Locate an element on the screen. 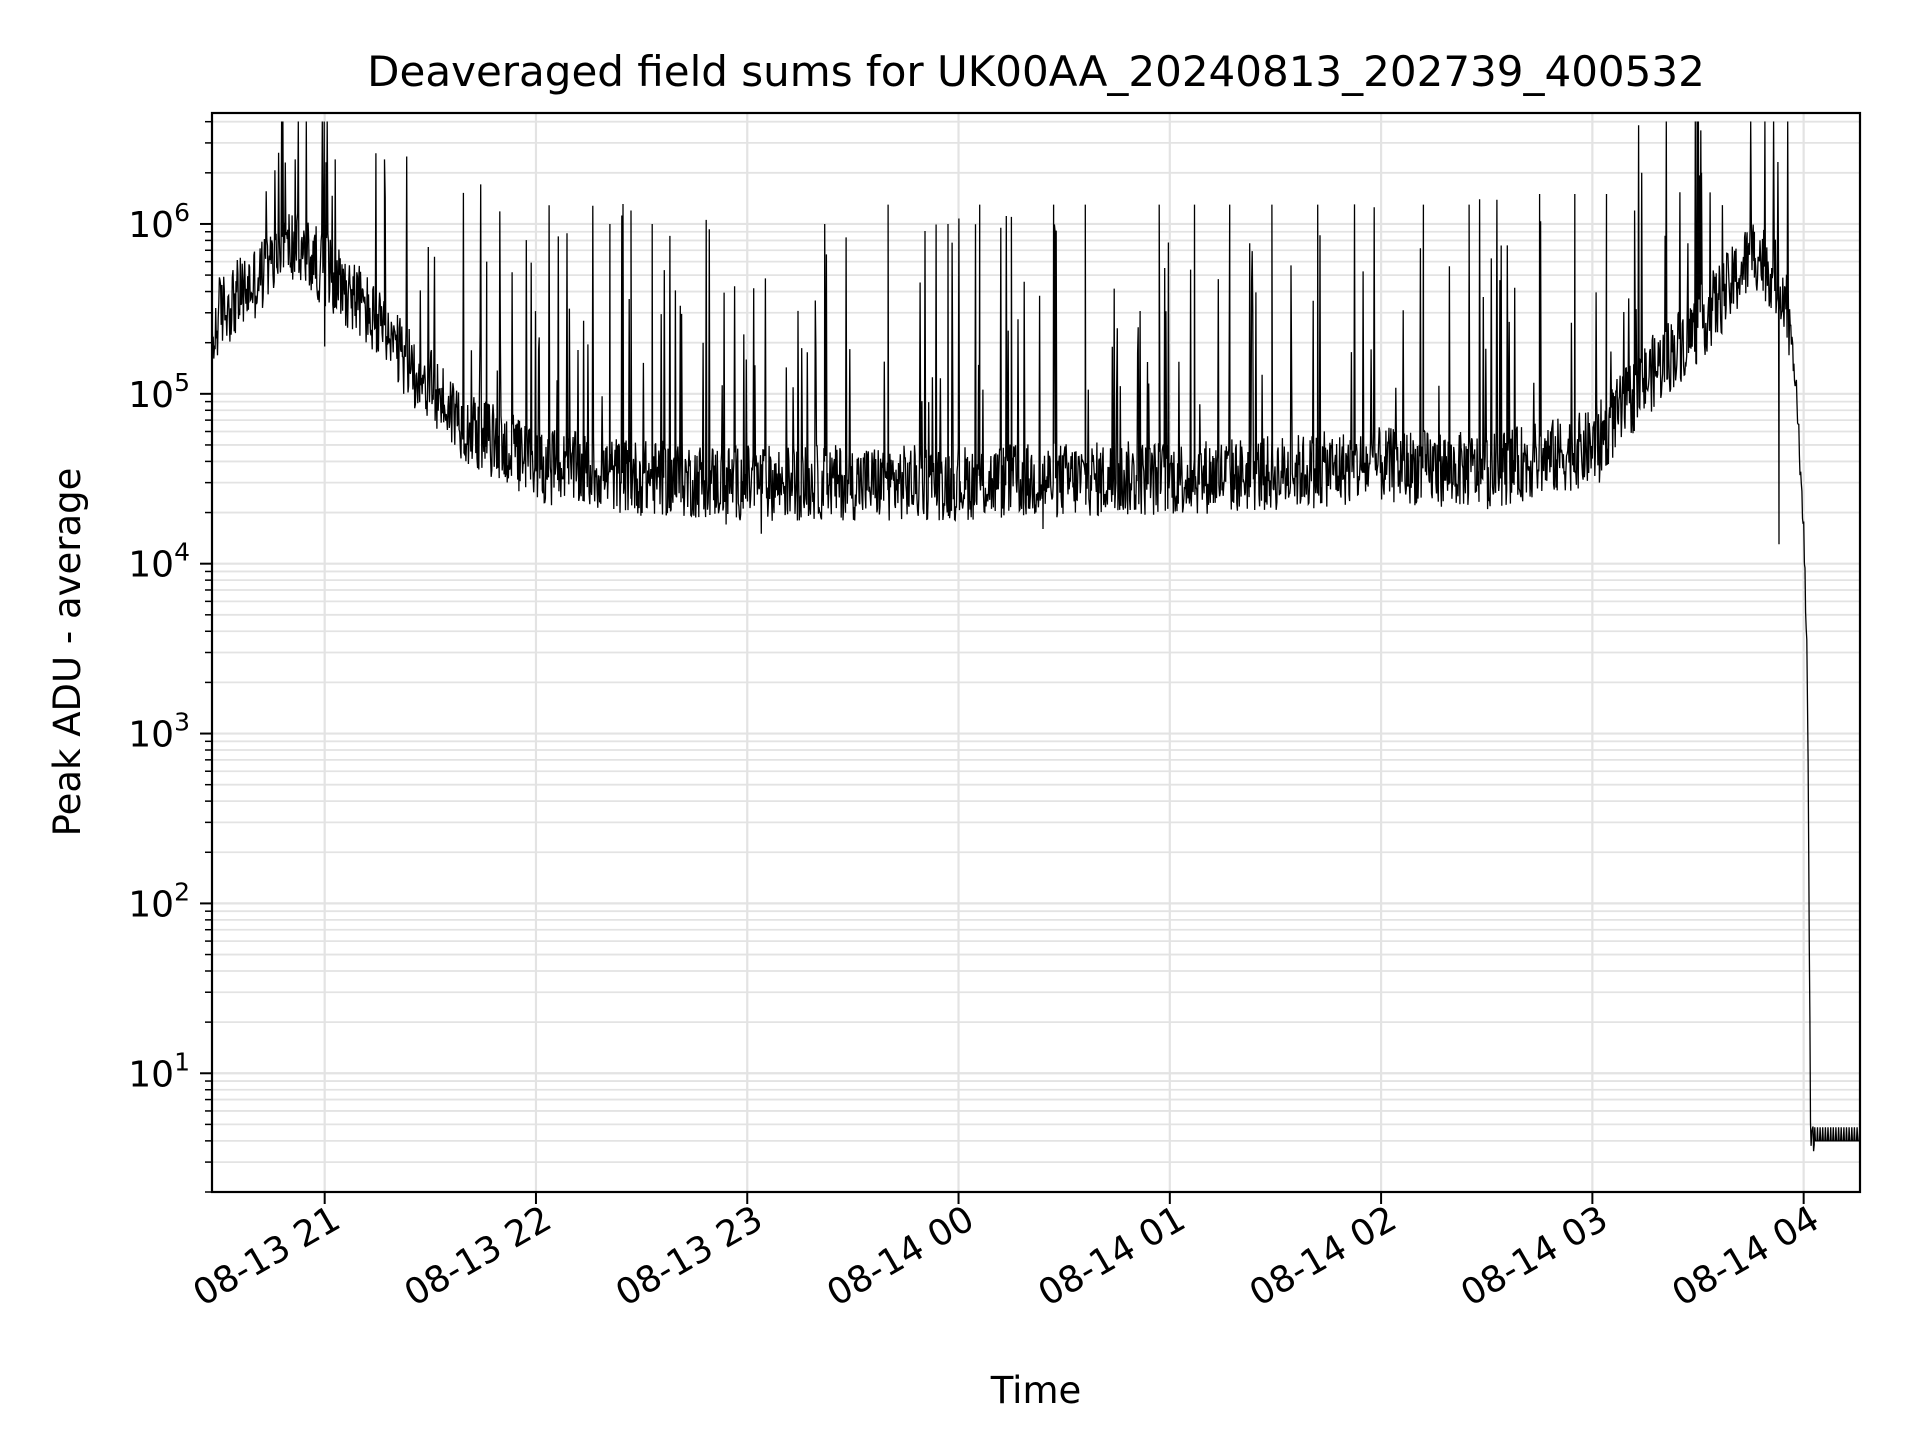 This screenshot has width=1920, height=1445. y-tick-label: 10² is located at coordinates (159, 901).